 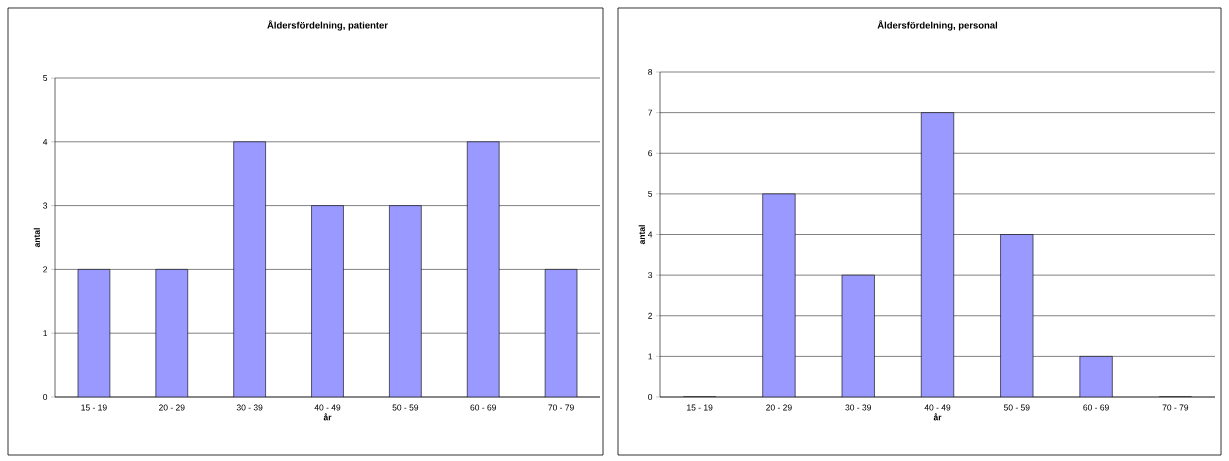 What do you see at coordinates (650, 72) in the screenshot?
I see `y-tick-label: 8` at bounding box center [650, 72].